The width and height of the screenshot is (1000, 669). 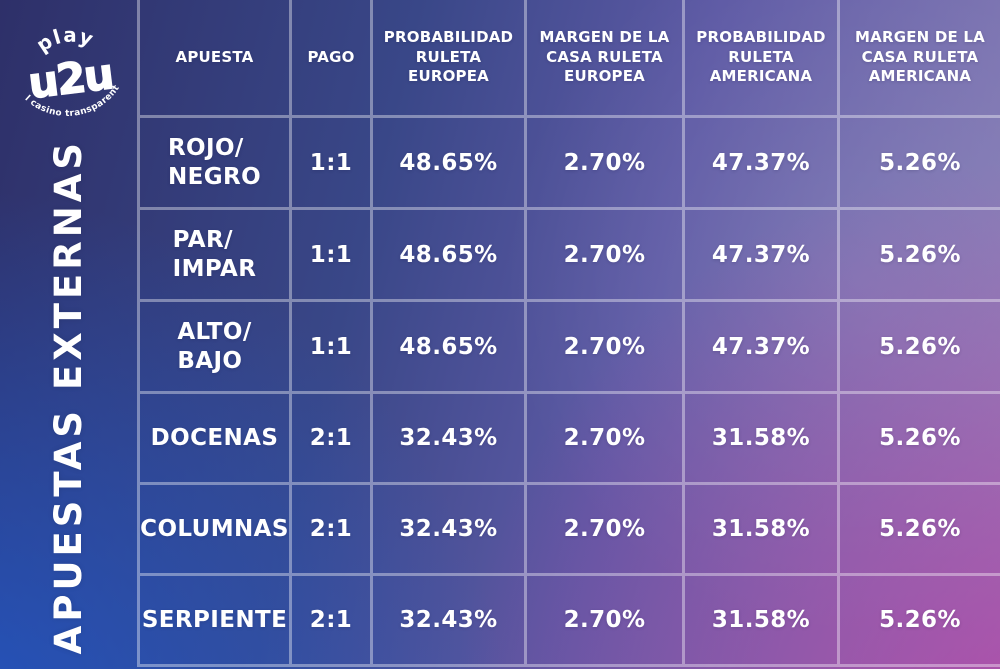 I want to click on sidebar-group-label: APUESTAS EXTERNAS, so click(x=68, y=396).